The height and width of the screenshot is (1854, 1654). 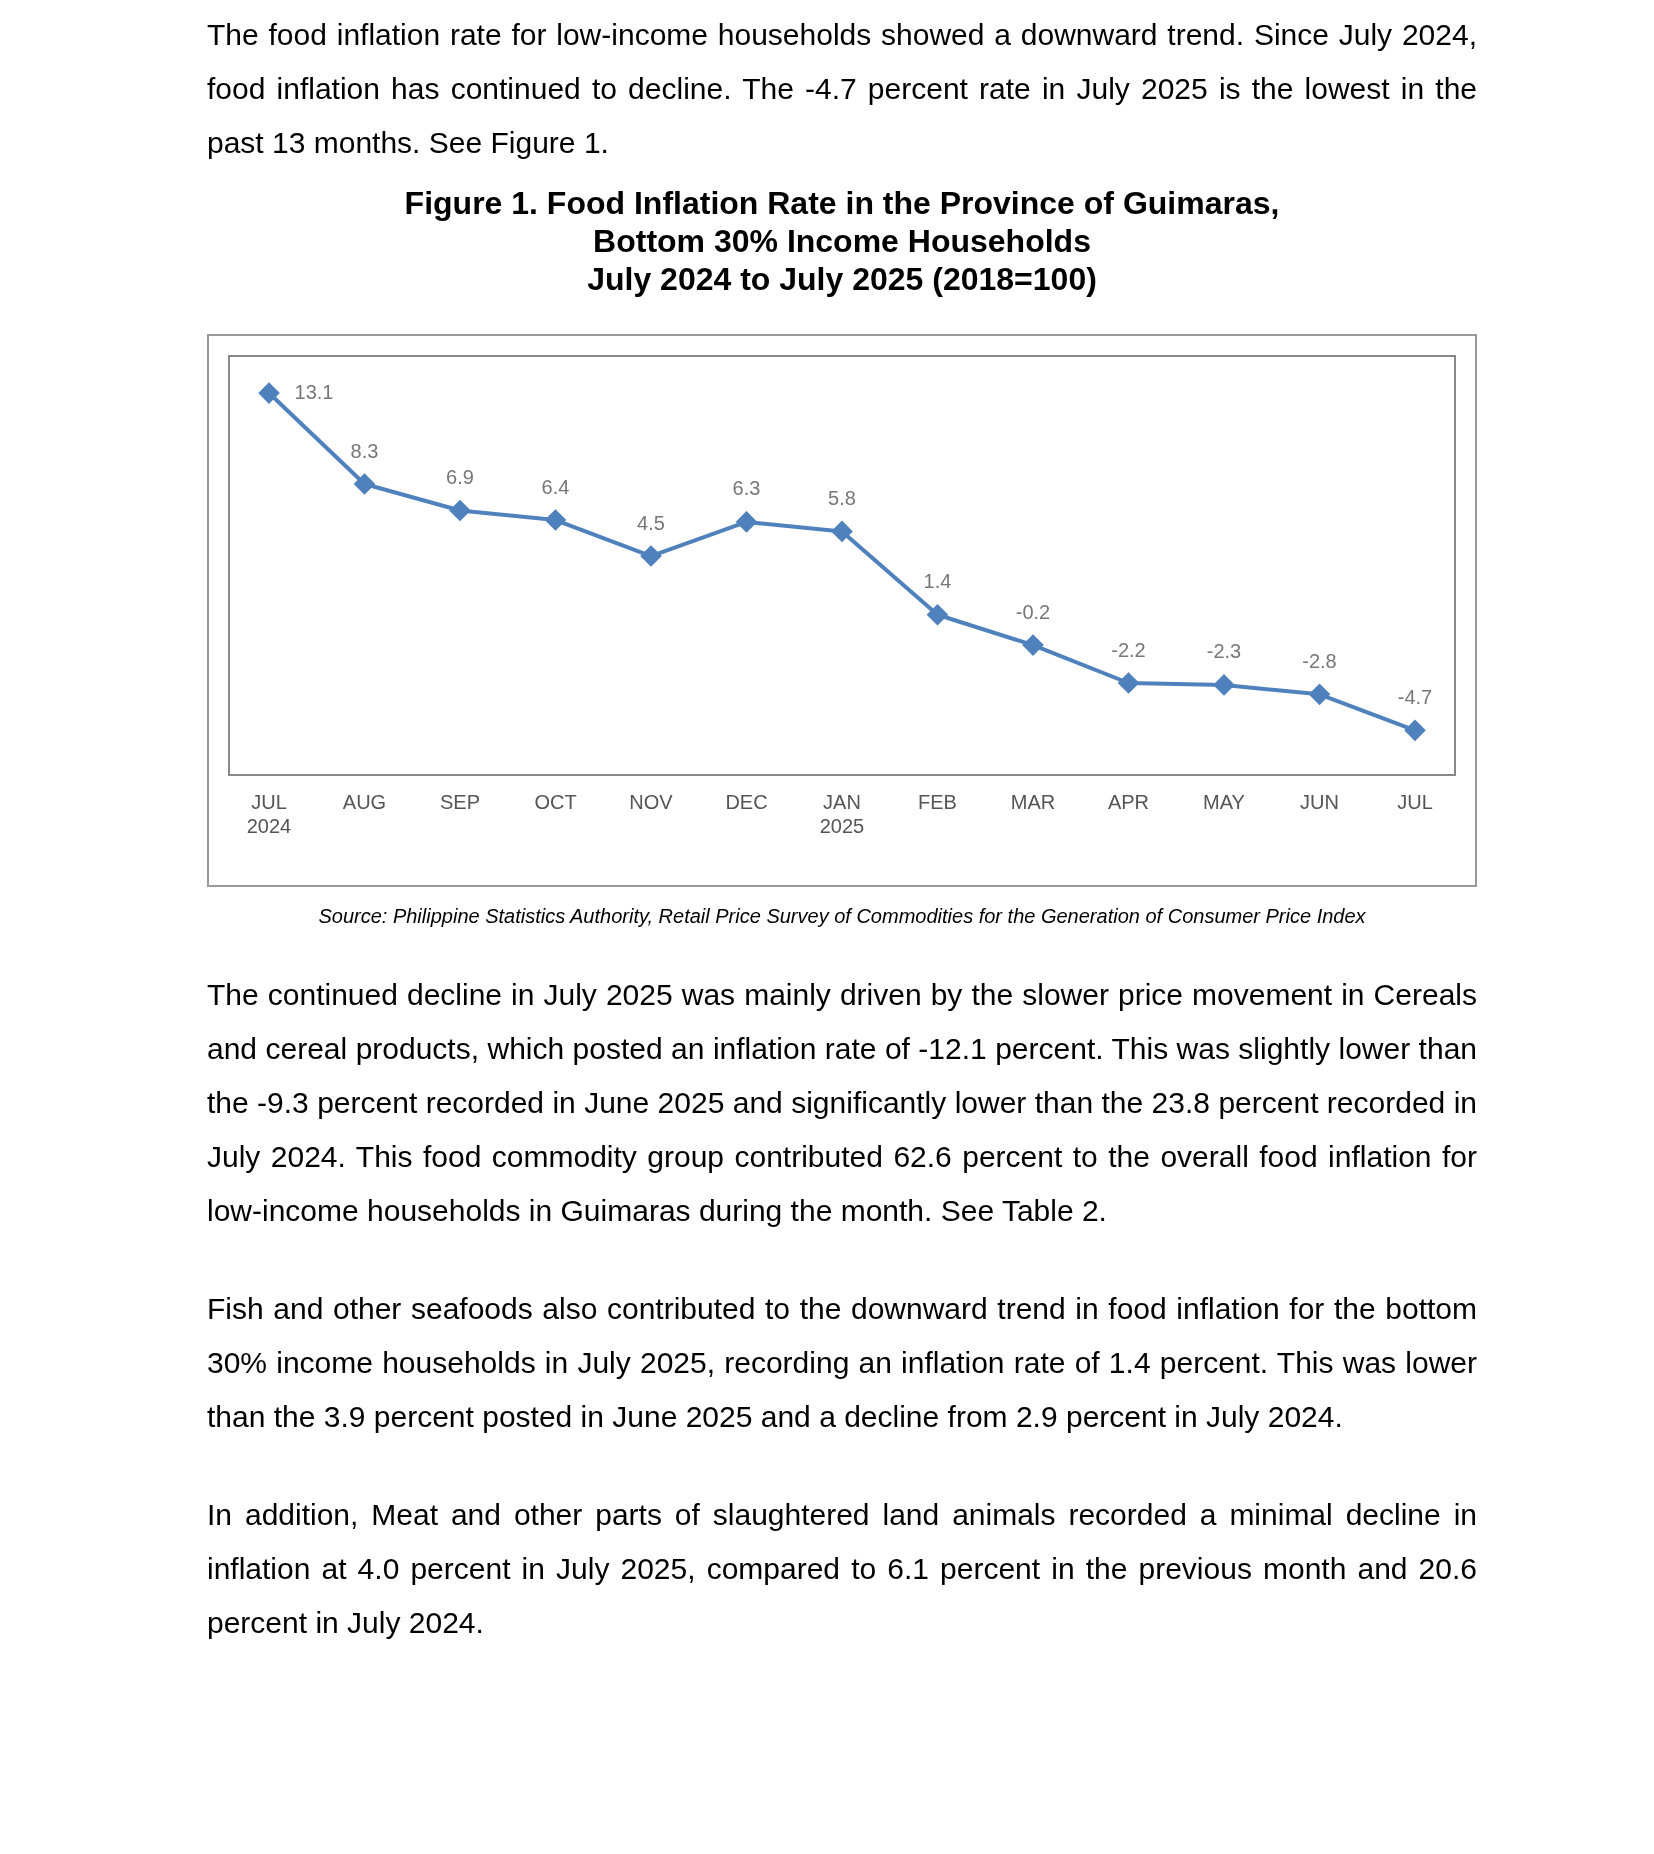 I want to click on x-tick-label: JUL 2024, so click(x=269, y=813).